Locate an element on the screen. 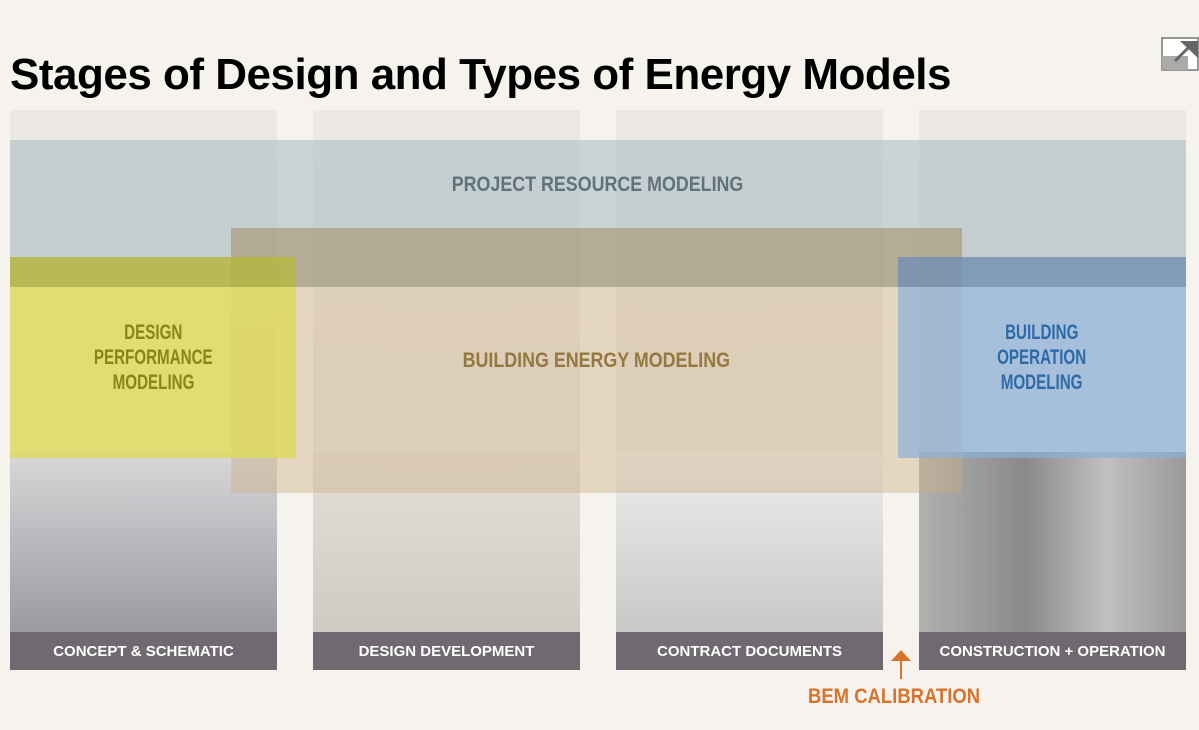  bom-label-line: OPERATION is located at coordinates (1042, 357).